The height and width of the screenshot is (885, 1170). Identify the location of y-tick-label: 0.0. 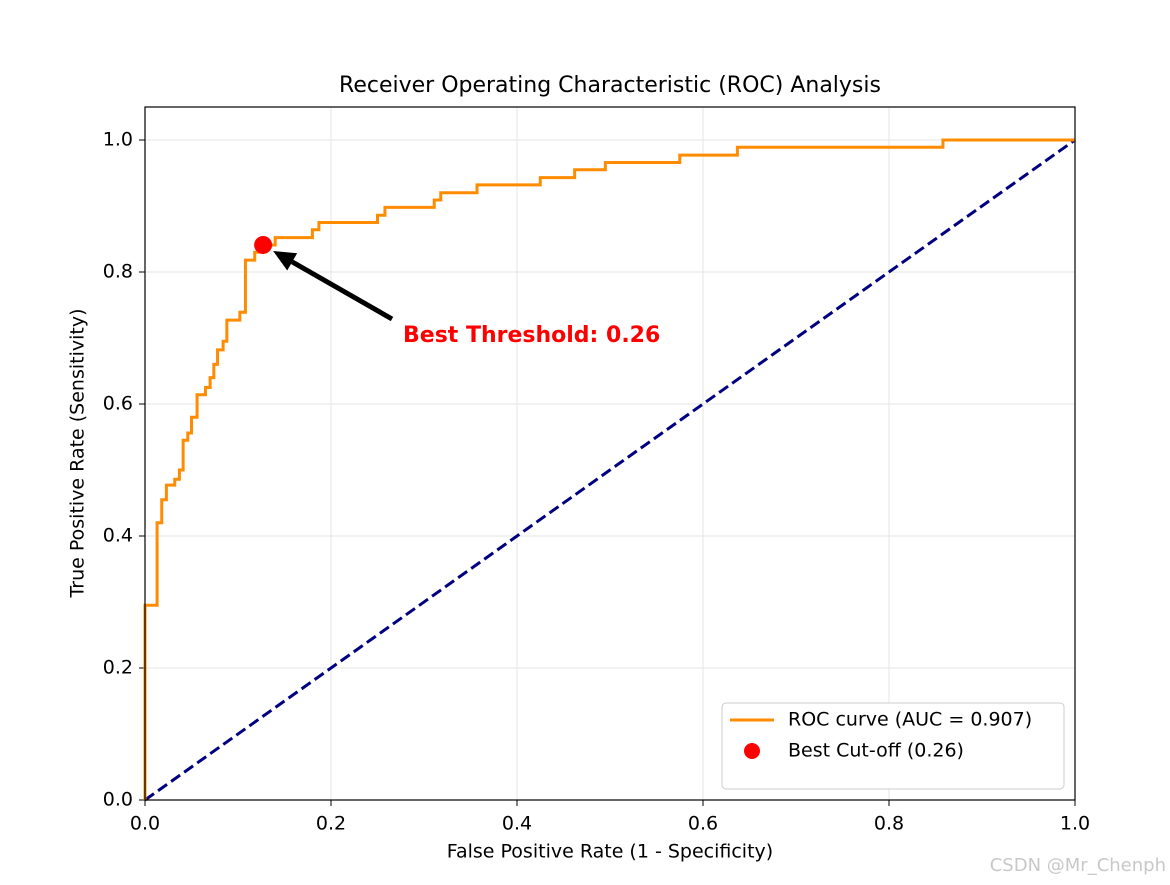
(118, 800).